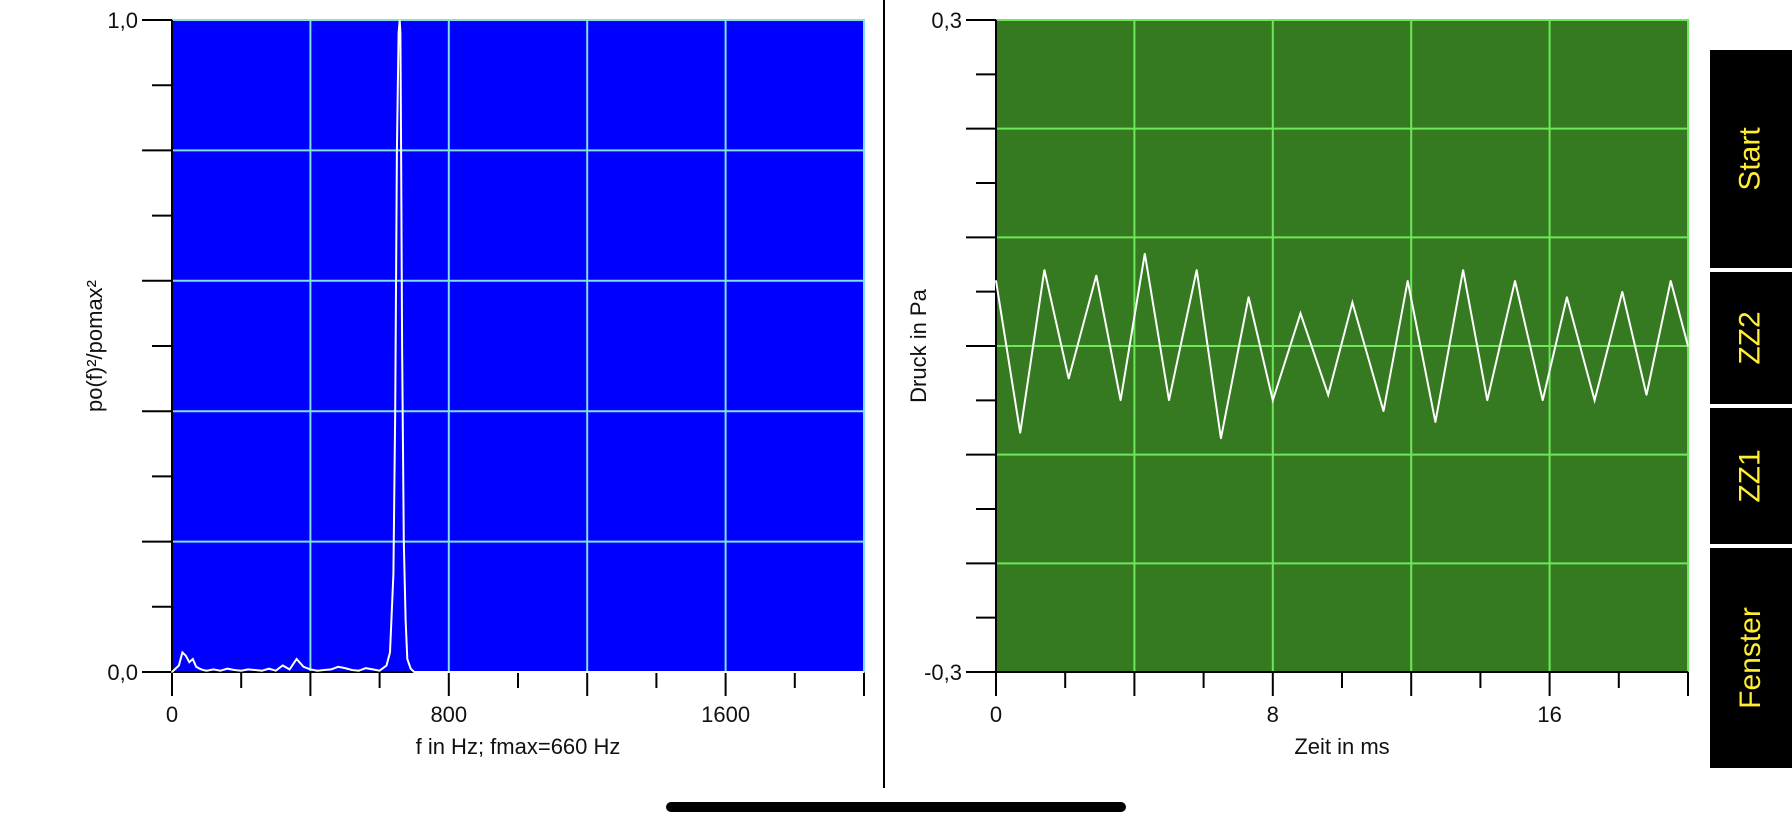 The width and height of the screenshot is (1792, 828). I want to click on spectrum-x-tick-label: 800, so click(448, 714).